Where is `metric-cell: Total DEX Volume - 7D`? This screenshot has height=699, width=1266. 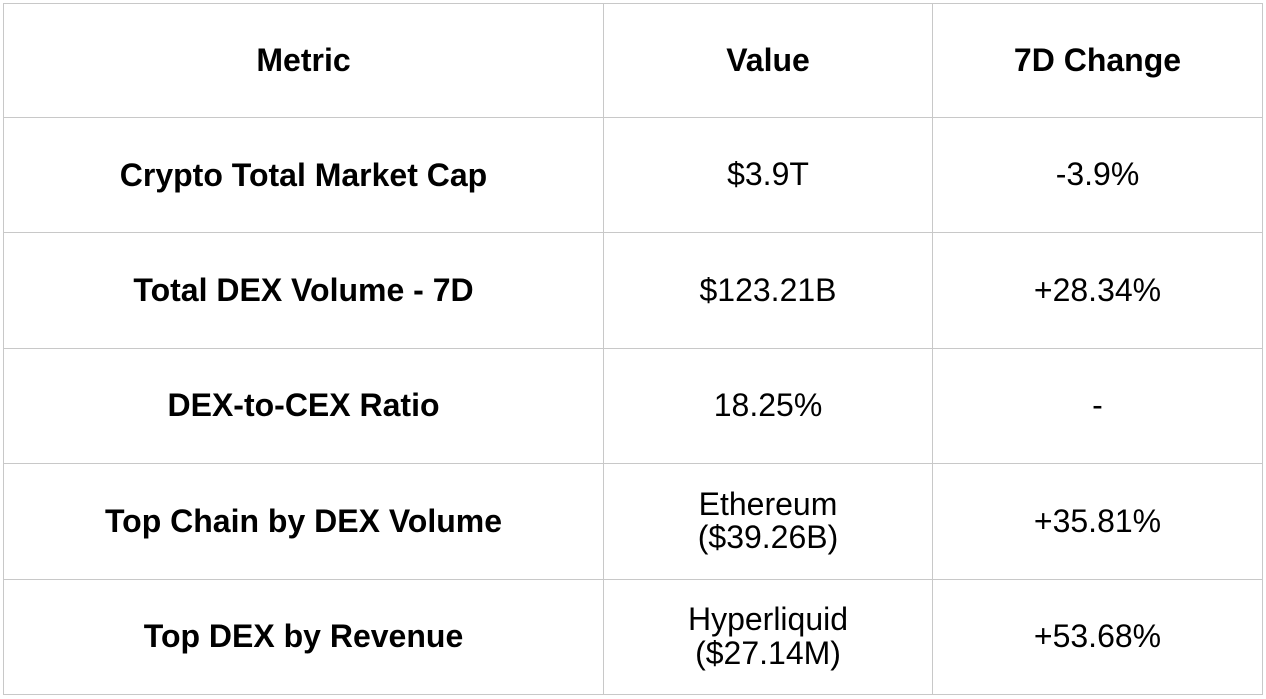 metric-cell: Total DEX Volume - 7D is located at coordinates (303, 290).